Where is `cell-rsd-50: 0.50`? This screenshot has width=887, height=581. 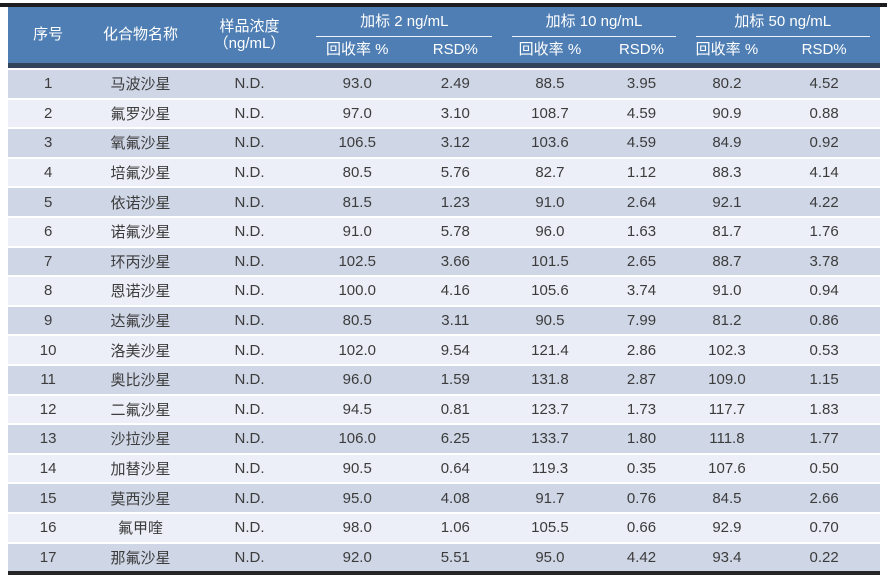
cell-rsd-50: 0.50 is located at coordinates (824, 469).